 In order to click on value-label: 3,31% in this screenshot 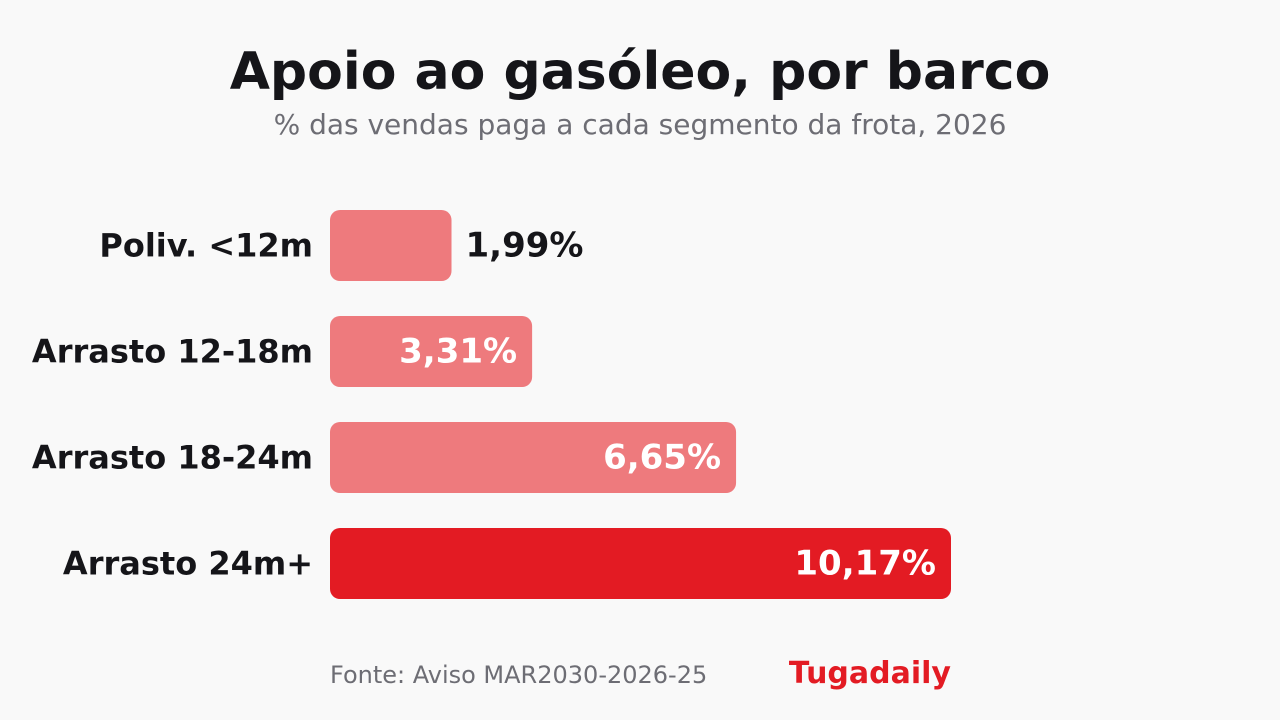, I will do `click(458, 352)`.